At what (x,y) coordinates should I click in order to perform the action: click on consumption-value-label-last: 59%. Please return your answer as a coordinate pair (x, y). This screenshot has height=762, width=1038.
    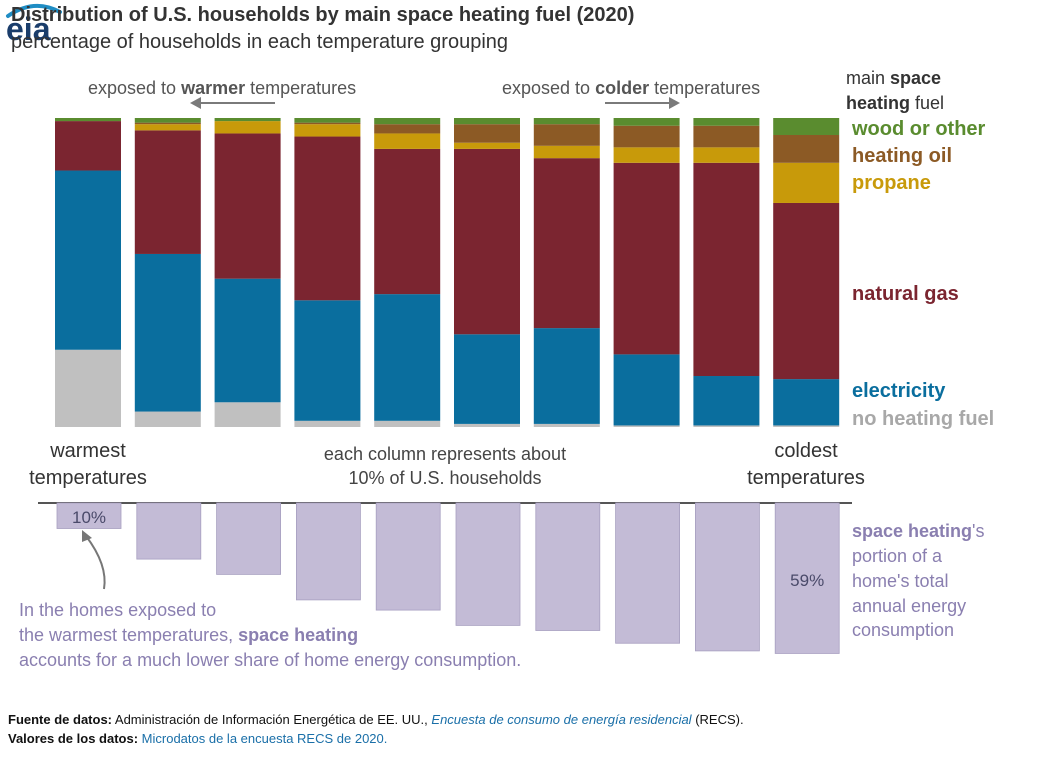
    Looking at the image, I should click on (807, 580).